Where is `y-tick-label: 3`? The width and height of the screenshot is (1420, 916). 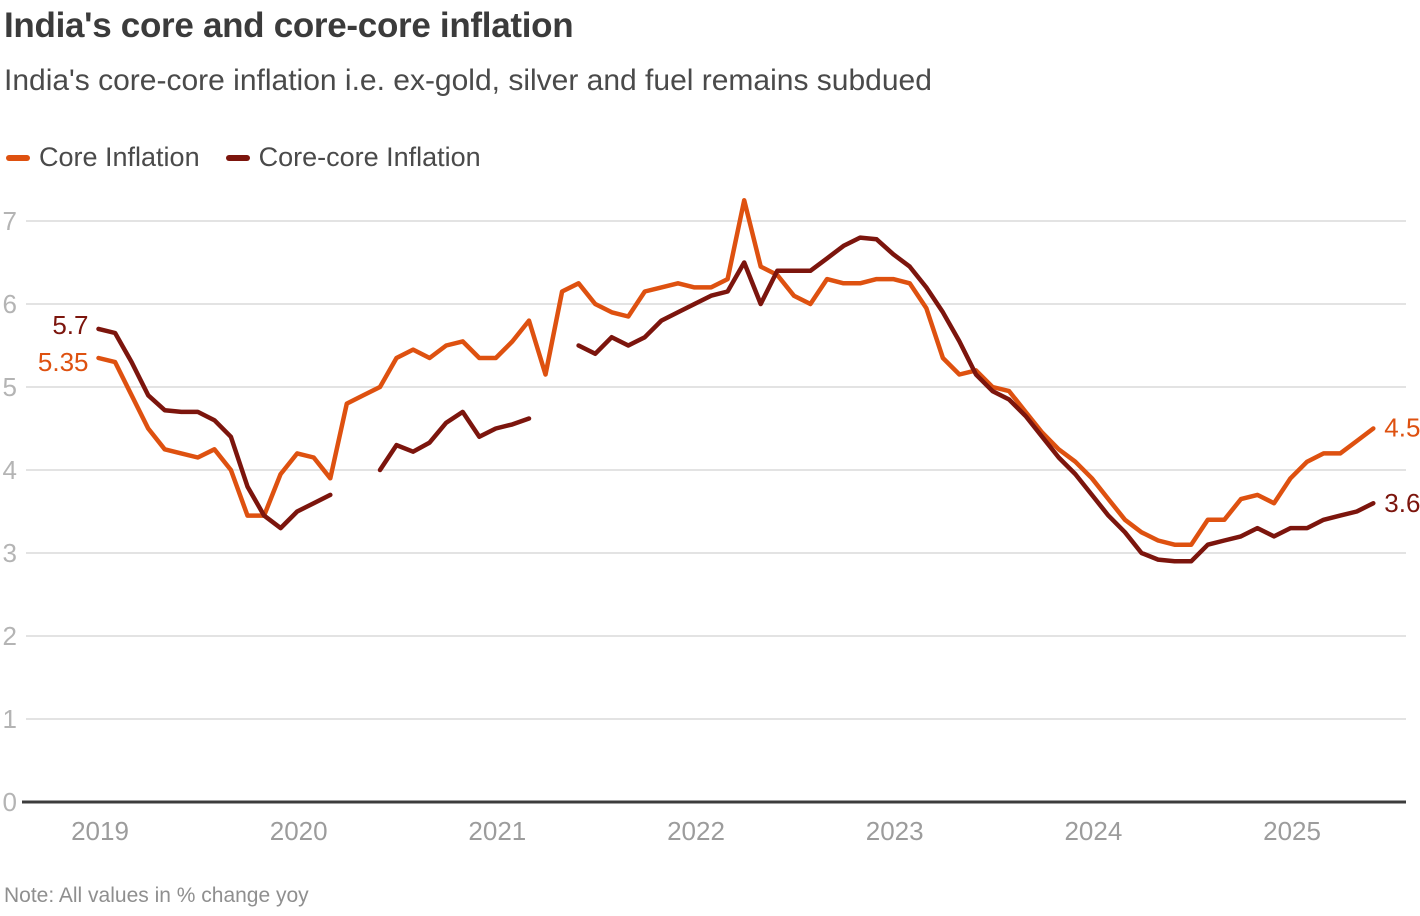
y-tick-label: 3 is located at coordinates (10, 553).